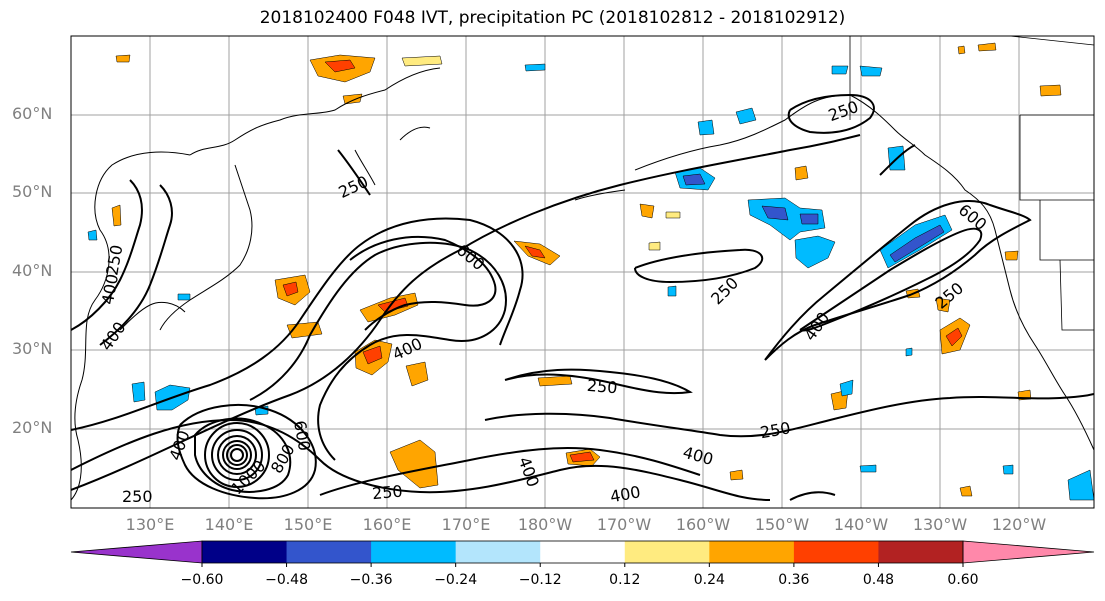  What do you see at coordinates (971, 183) in the screenshot?
I see `political-borders` at bounding box center [971, 183].